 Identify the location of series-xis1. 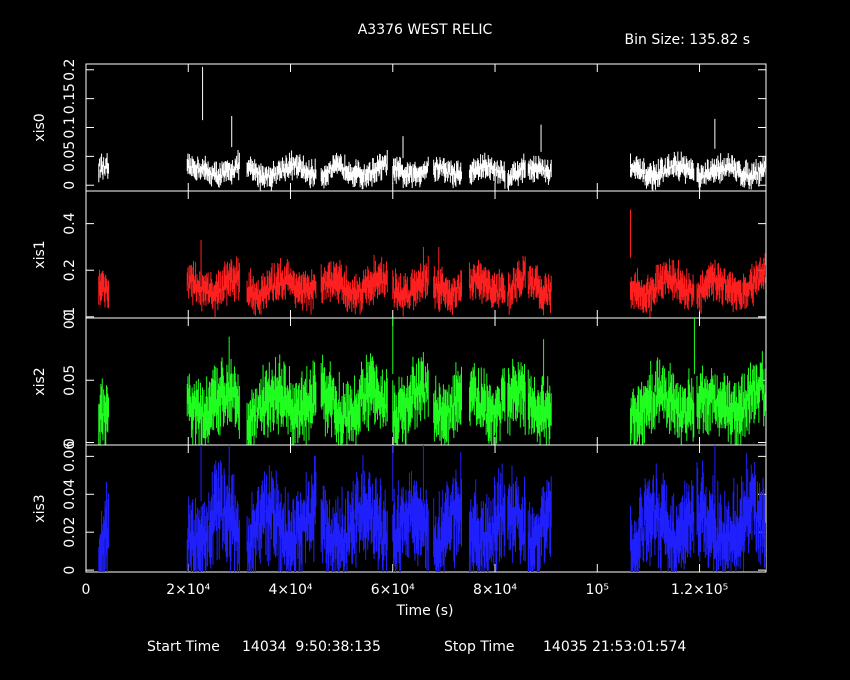
(432, 263).